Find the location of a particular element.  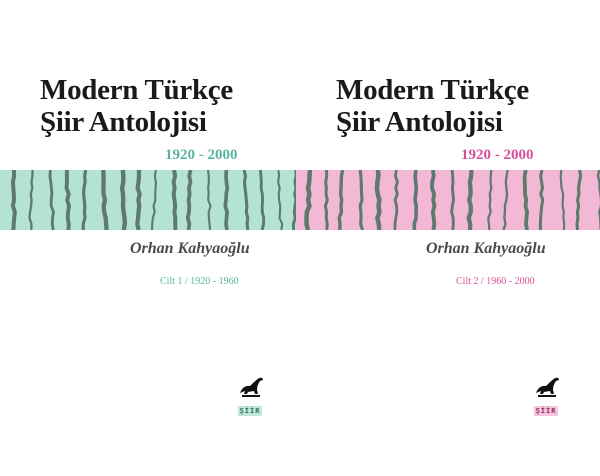

volume-label: Cilt 2 / 1960 - 2000 is located at coordinates (495, 281).